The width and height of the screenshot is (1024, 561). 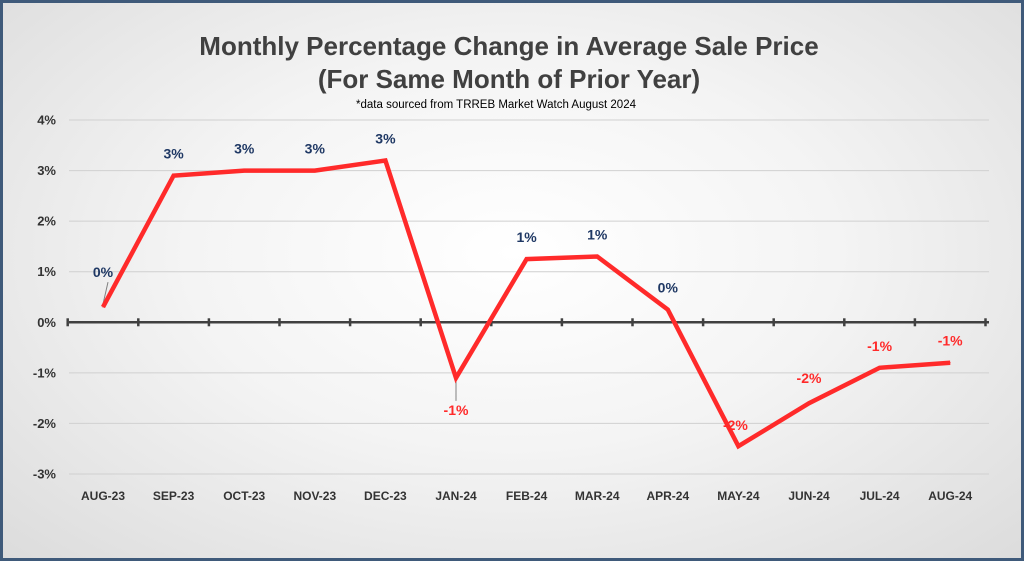 What do you see at coordinates (46, 120) in the screenshot?
I see `y-tick-label: 4%` at bounding box center [46, 120].